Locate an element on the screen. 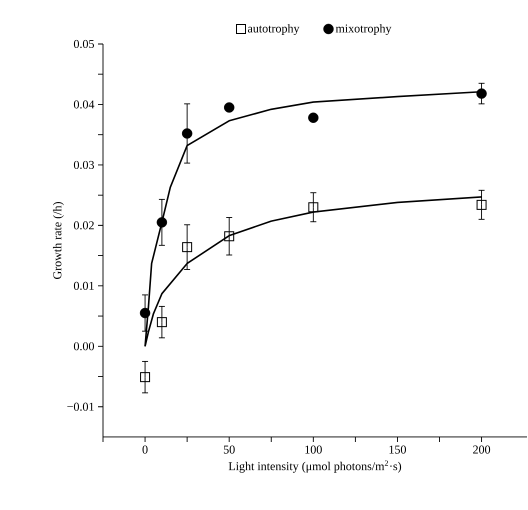  y-tick-label: −0.01 is located at coordinates (80, 406).